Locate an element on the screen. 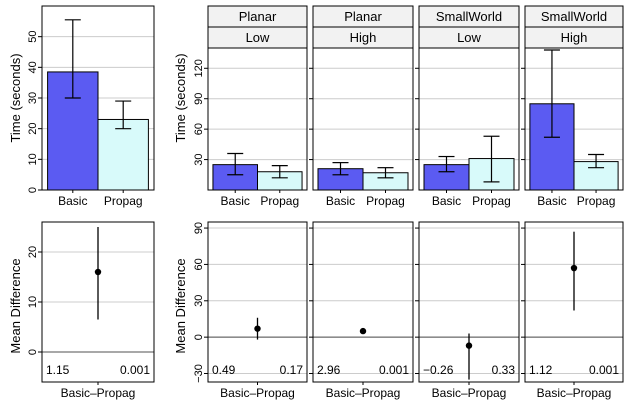 The image size is (626, 403). lb-mean-point is located at coordinates (98, 272).